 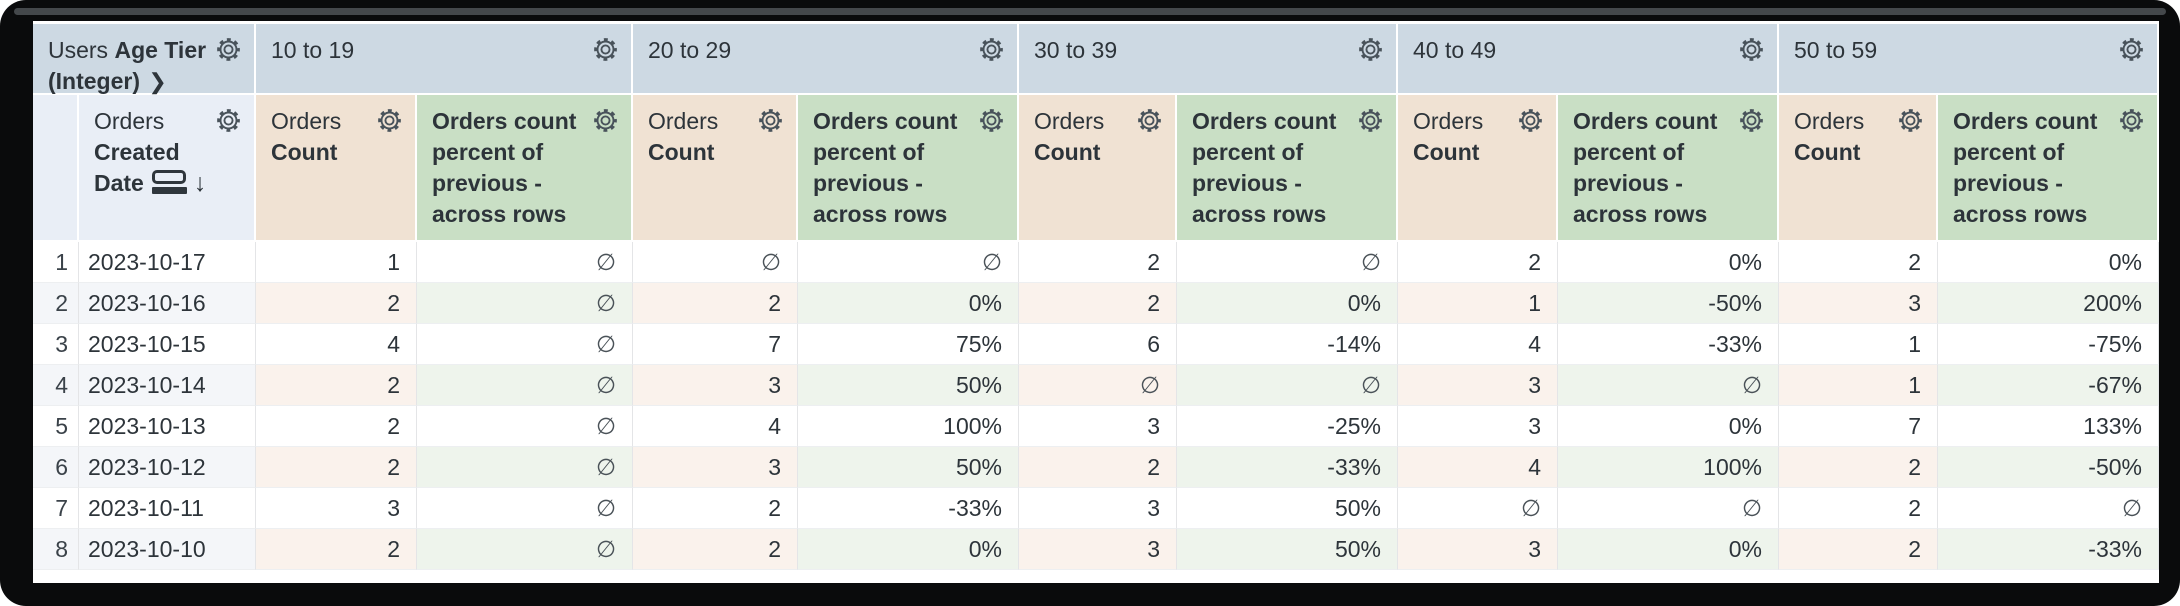 I want to click on percent-cell: 75%, so click(x=908, y=344).